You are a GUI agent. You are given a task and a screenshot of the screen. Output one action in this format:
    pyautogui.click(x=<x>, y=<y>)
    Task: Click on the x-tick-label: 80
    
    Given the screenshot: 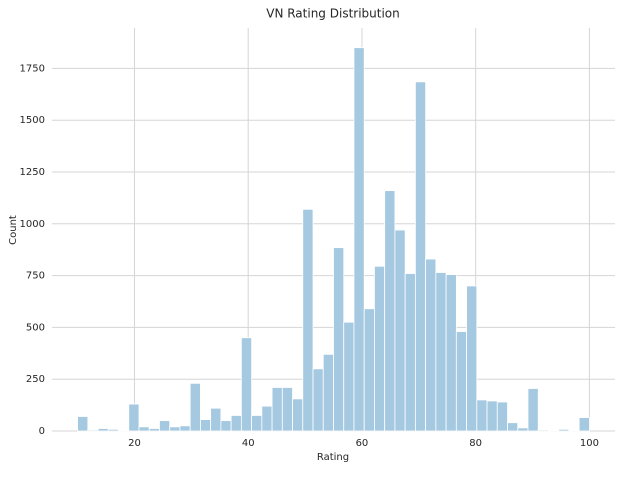 What is the action you would take?
    pyautogui.click(x=475, y=443)
    